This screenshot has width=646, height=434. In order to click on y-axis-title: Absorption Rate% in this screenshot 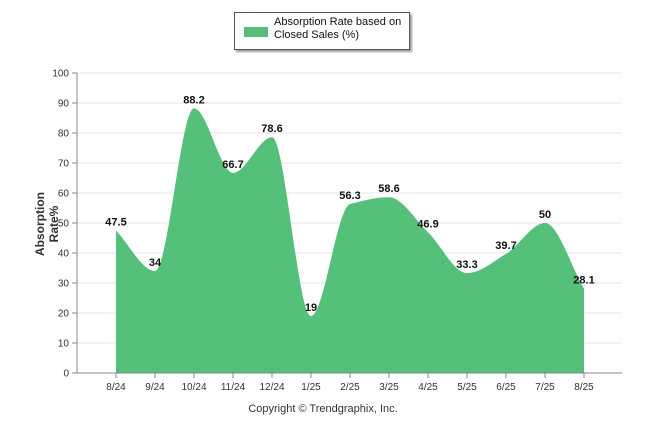, I will do `click(47, 224)`.